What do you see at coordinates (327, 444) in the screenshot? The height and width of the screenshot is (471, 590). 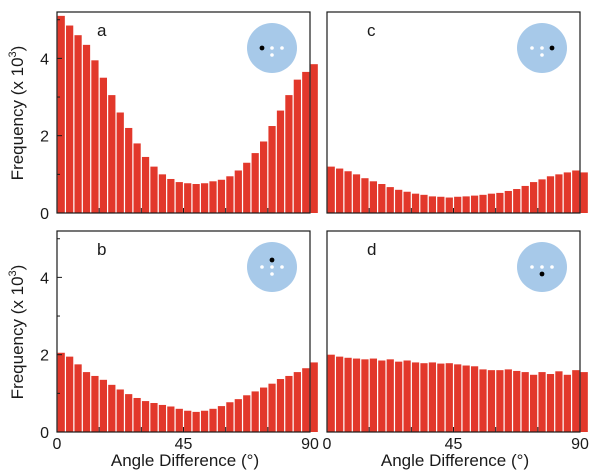 I see `x-tick-label-d-0: 0` at bounding box center [327, 444].